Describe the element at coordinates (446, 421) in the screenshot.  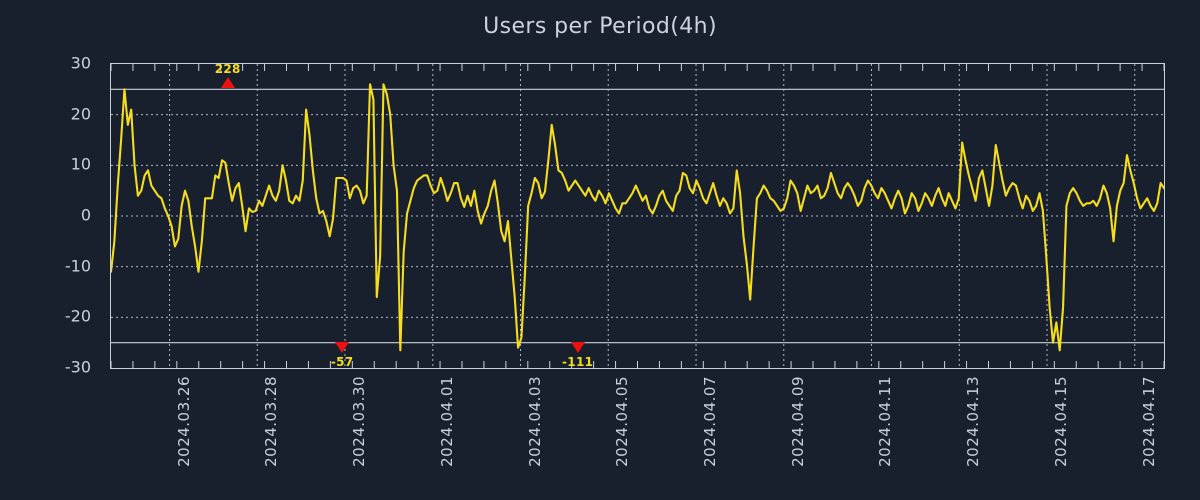
I see `x-axis-tick-label: 2024.04.01` at that location.